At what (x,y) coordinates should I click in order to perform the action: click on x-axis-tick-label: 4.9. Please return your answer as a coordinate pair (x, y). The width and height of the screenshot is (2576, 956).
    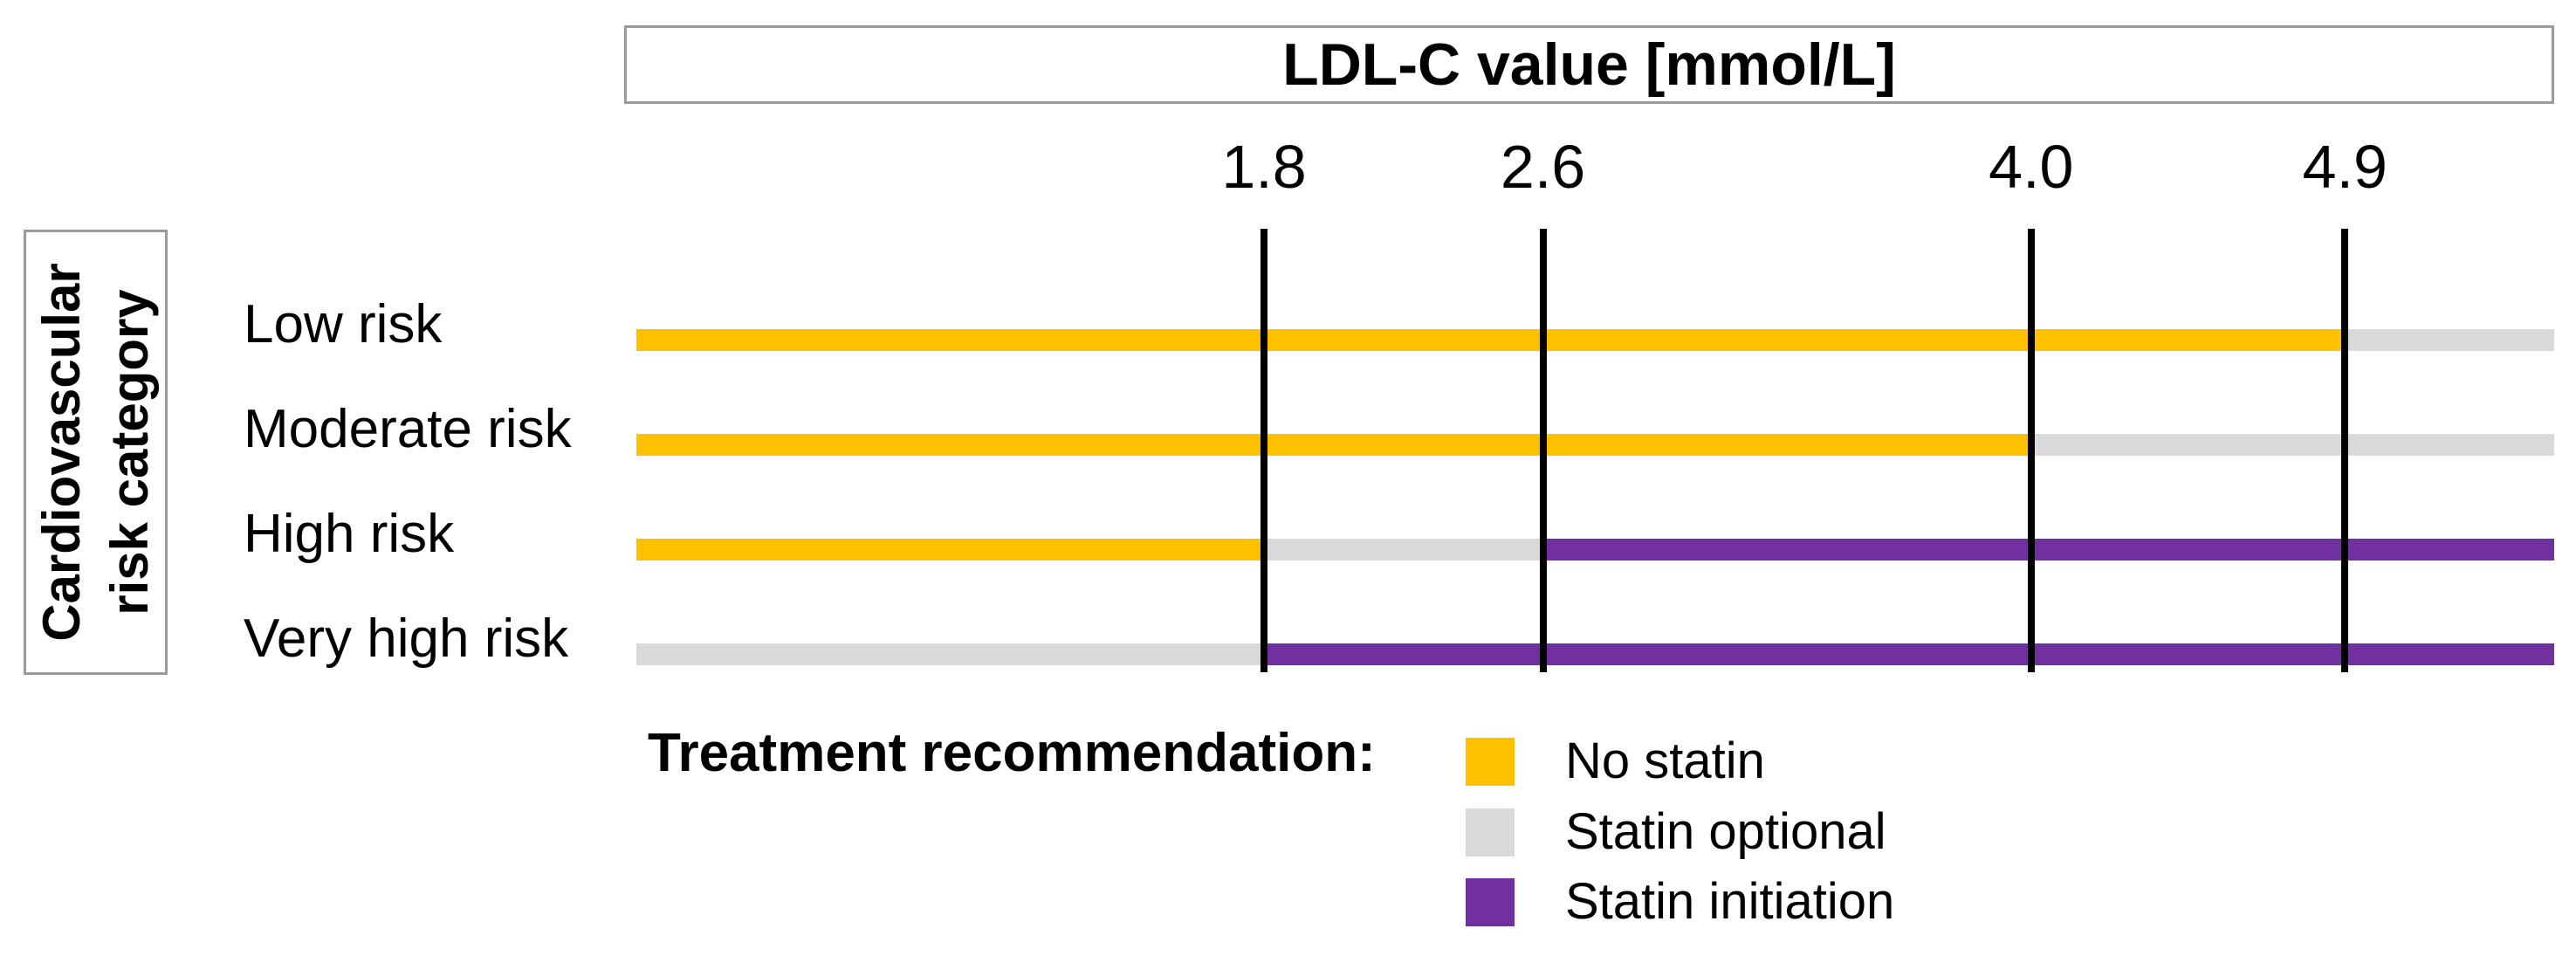
    Looking at the image, I should click on (2345, 167).